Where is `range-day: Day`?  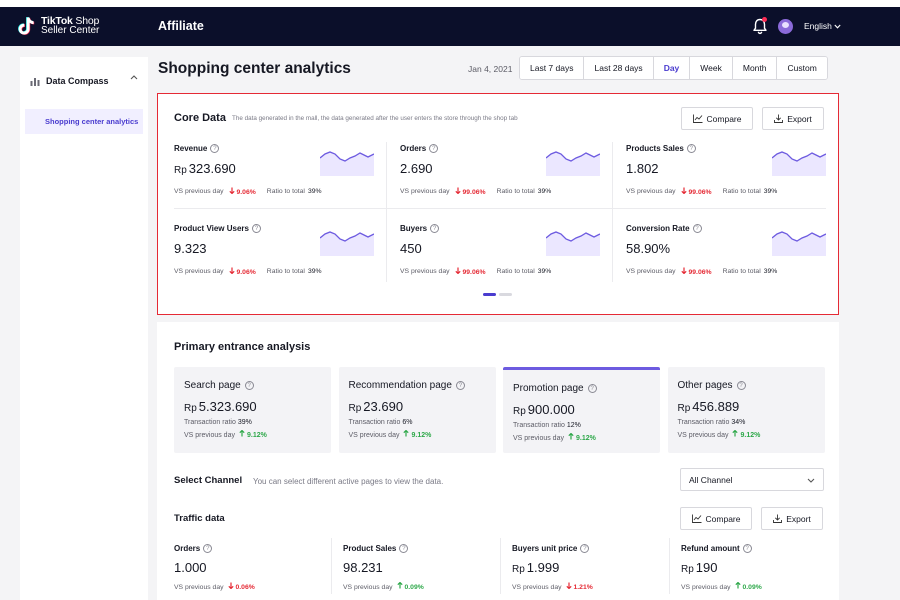 range-day: Day is located at coordinates (672, 68).